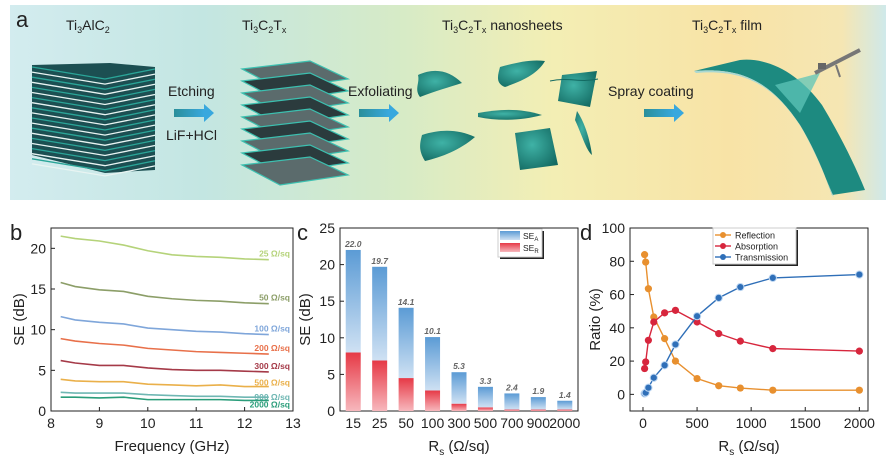  Describe the element at coordinates (617, 361) in the screenshot. I see `y-tick-label: 20` at that location.